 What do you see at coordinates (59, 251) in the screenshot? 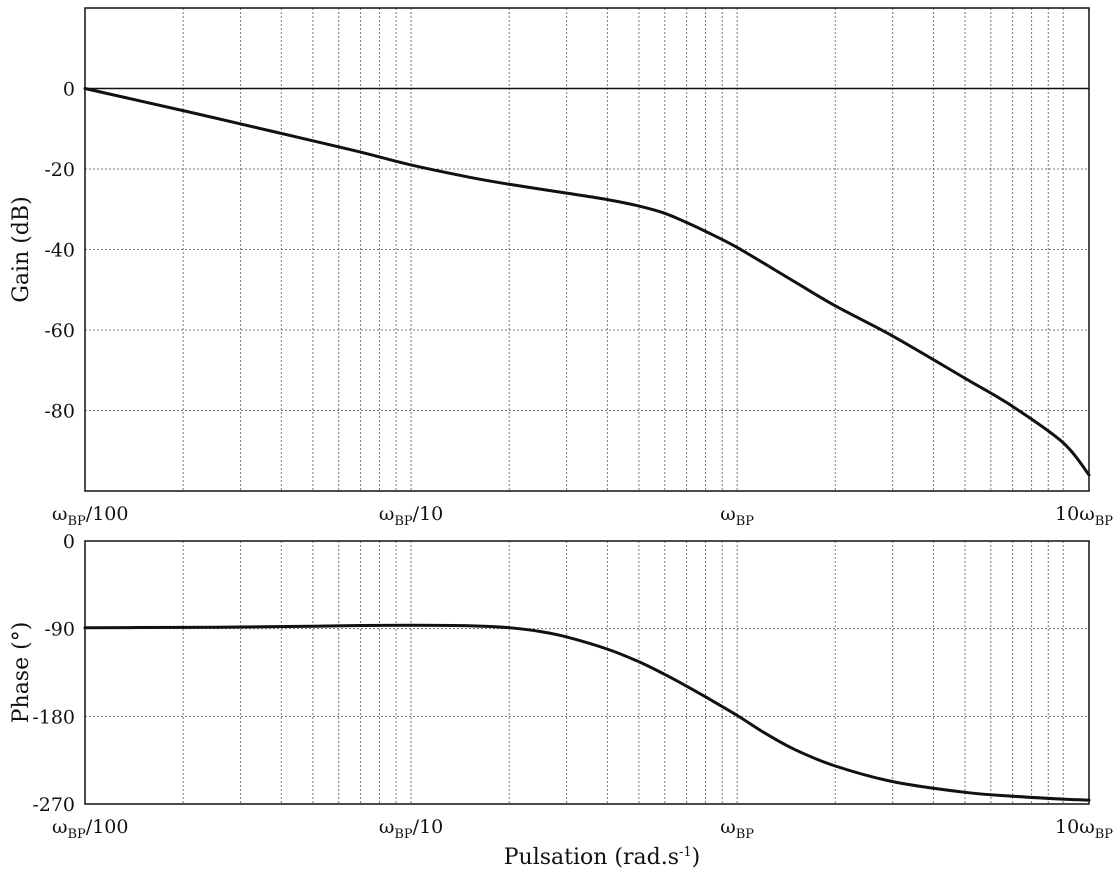
I see `y-tick-label: -40` at bounding box center [59, 251].